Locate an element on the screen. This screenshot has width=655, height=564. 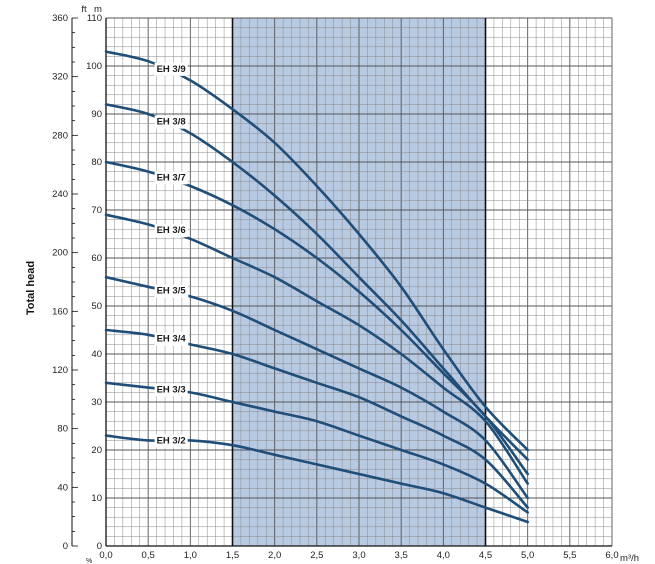
x-tick-label: 5,0 is located at coordinates (527, 555).